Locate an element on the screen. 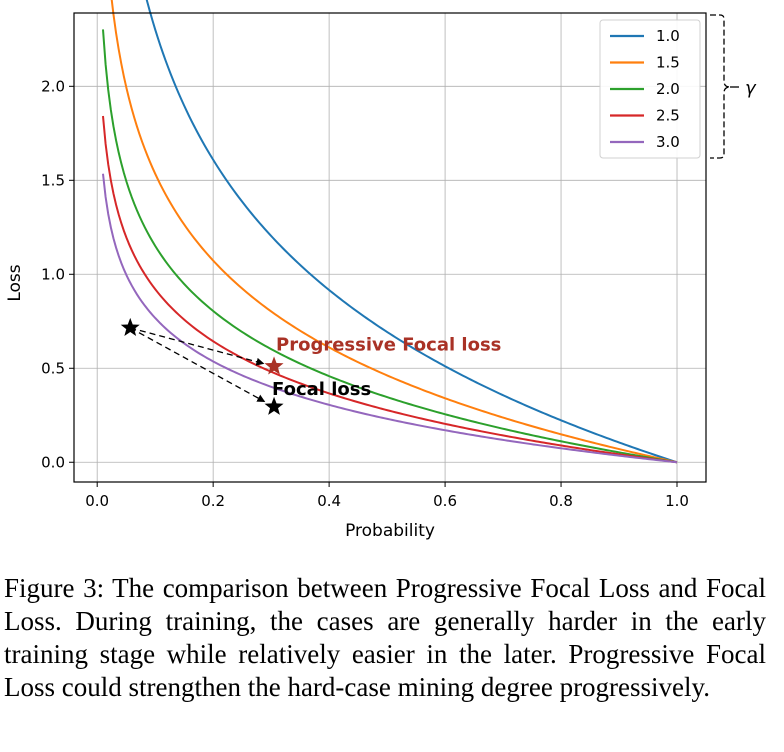 Image resolution: width=784 pixels, height=752 pixels. y-tick-label-2: 1.0 is located at coordinates (53, 274).